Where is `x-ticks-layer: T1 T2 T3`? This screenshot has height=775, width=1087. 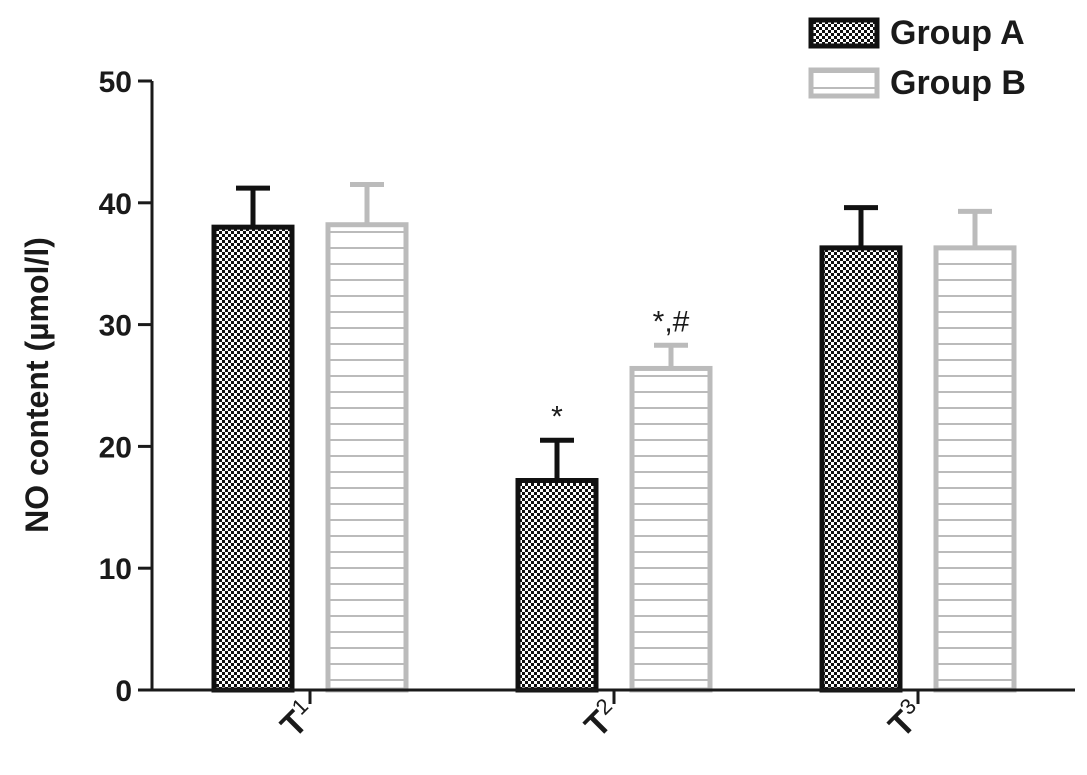 x-ticks-layer: T1 T2 T3 is located at coordinates (602, 717).